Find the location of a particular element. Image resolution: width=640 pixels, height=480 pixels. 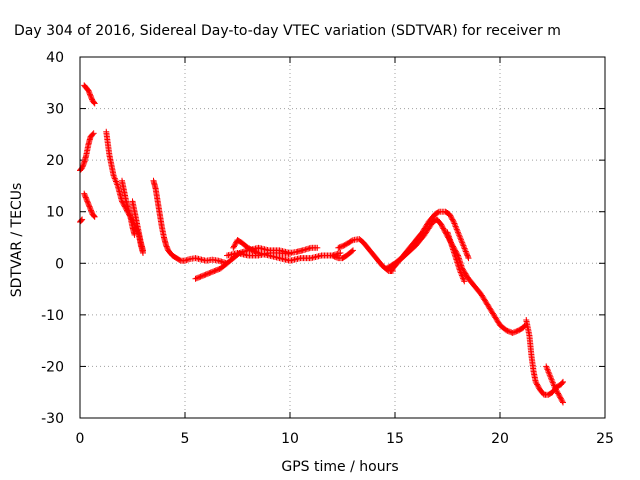

x-tick-label: 20 is located at coordinates (500, 439).